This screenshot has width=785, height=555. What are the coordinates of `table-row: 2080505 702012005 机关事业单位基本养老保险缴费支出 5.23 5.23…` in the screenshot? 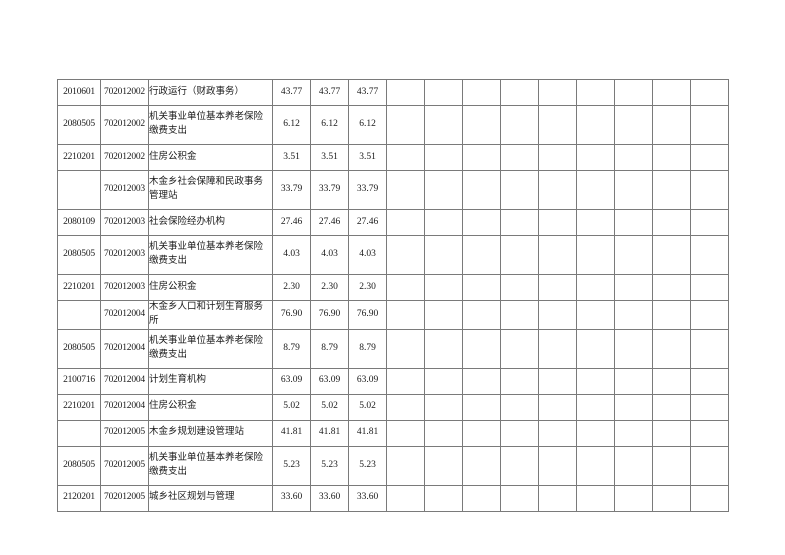 It's located at (393, 465).